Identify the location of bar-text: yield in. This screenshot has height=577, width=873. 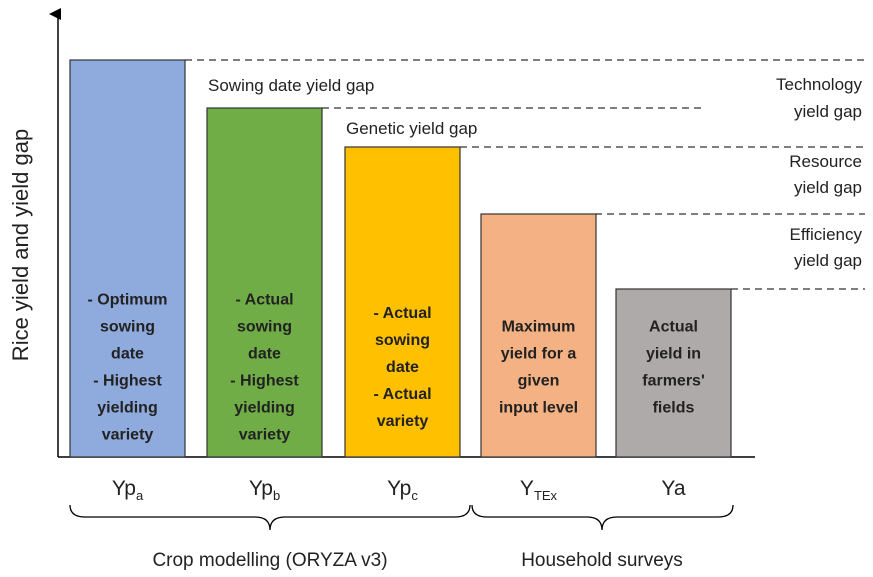
(673, 354).